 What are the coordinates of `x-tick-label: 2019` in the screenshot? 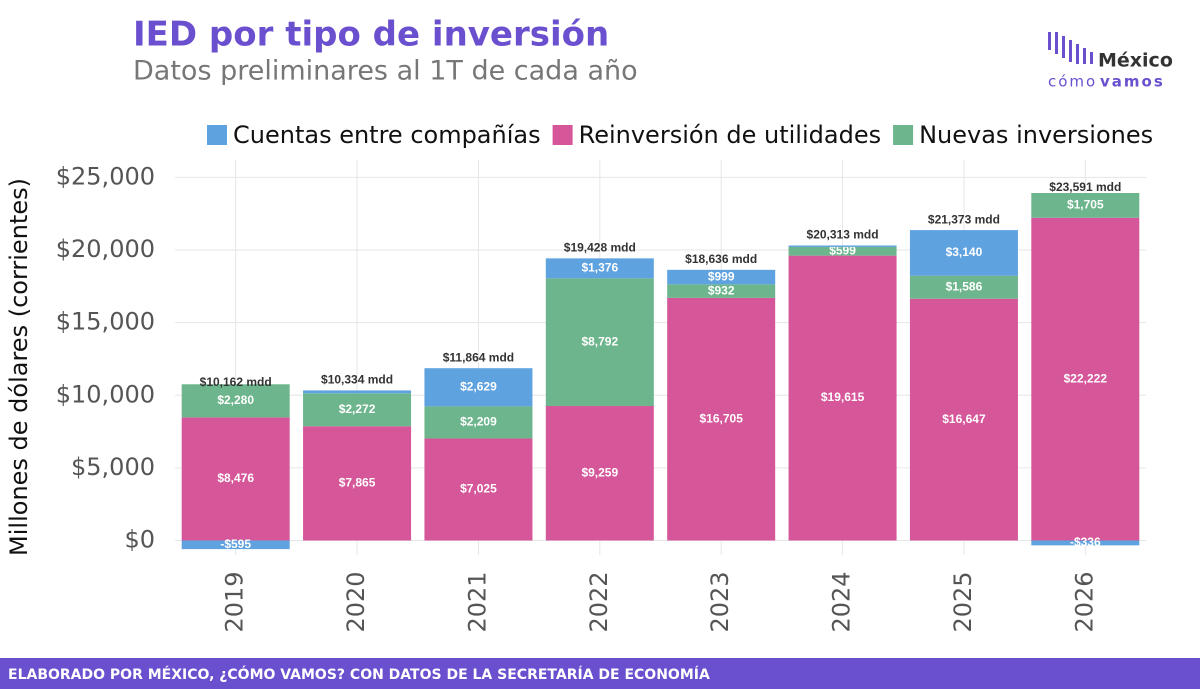 It's located at (235, 601).